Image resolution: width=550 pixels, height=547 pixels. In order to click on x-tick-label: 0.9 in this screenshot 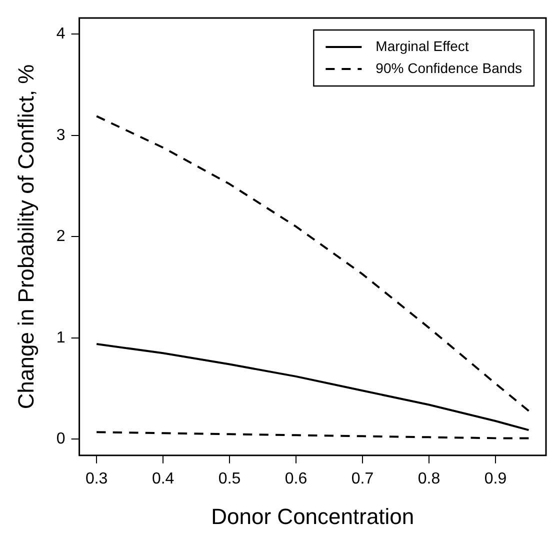, I will do `click(495, 479)`.